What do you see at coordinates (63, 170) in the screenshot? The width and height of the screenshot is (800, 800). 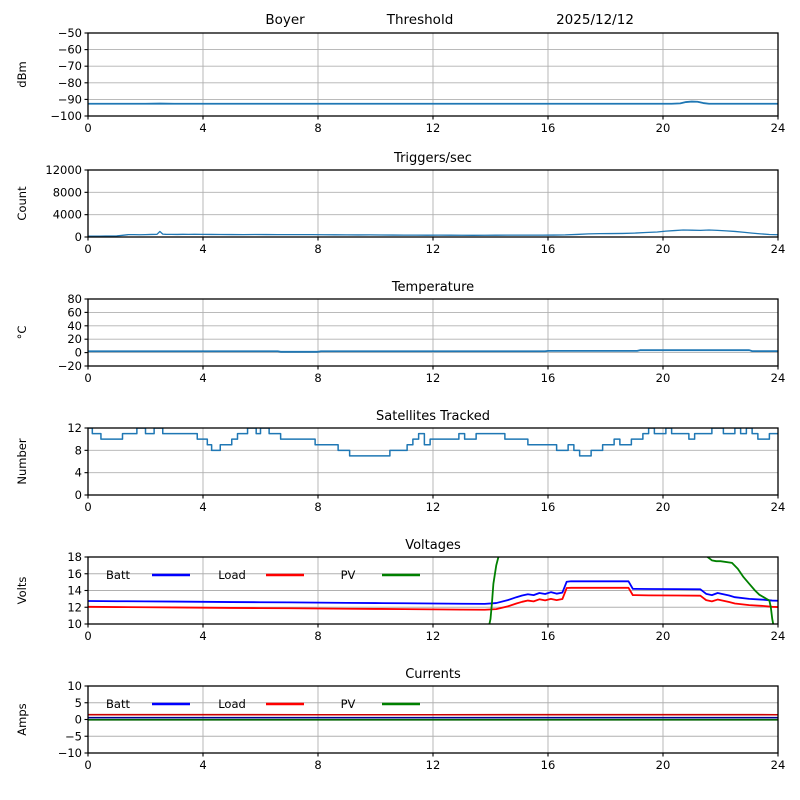 I see `y-tick-label: 12000` at bounding box center [63, 170].